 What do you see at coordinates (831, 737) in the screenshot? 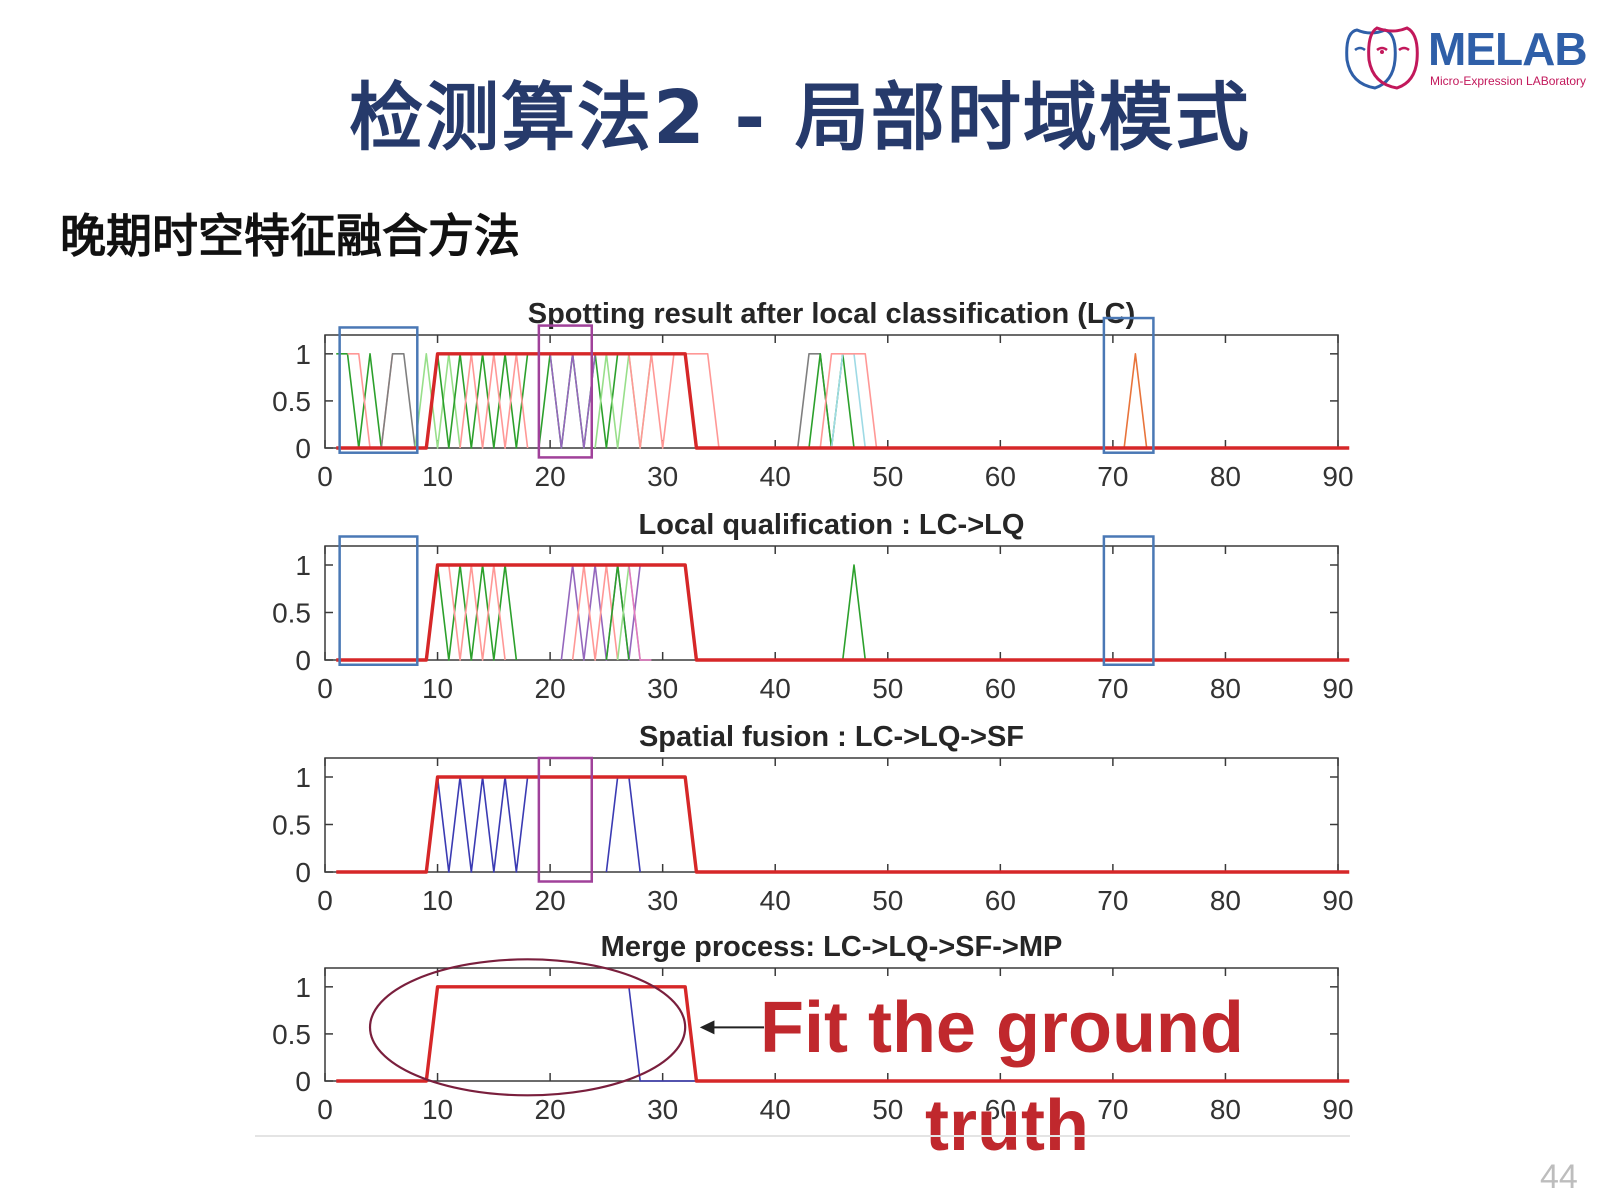
I see `chart-title: Spatial fusion : LC->LQ->SF` at bounding box center [831, 737].